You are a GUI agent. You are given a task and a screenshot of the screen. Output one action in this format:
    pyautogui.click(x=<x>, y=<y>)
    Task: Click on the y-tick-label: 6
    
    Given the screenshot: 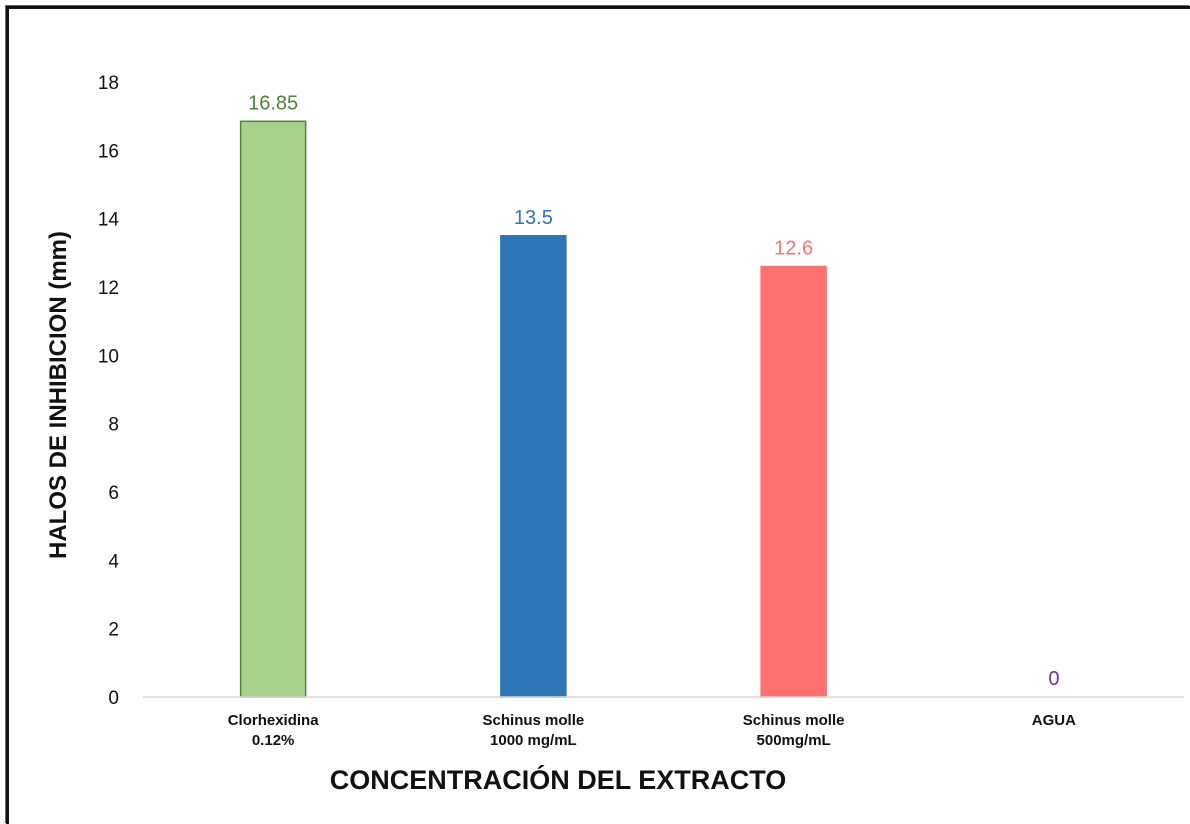 What is the action you would take?
    pyautogui.click(x=113, y=493)
    